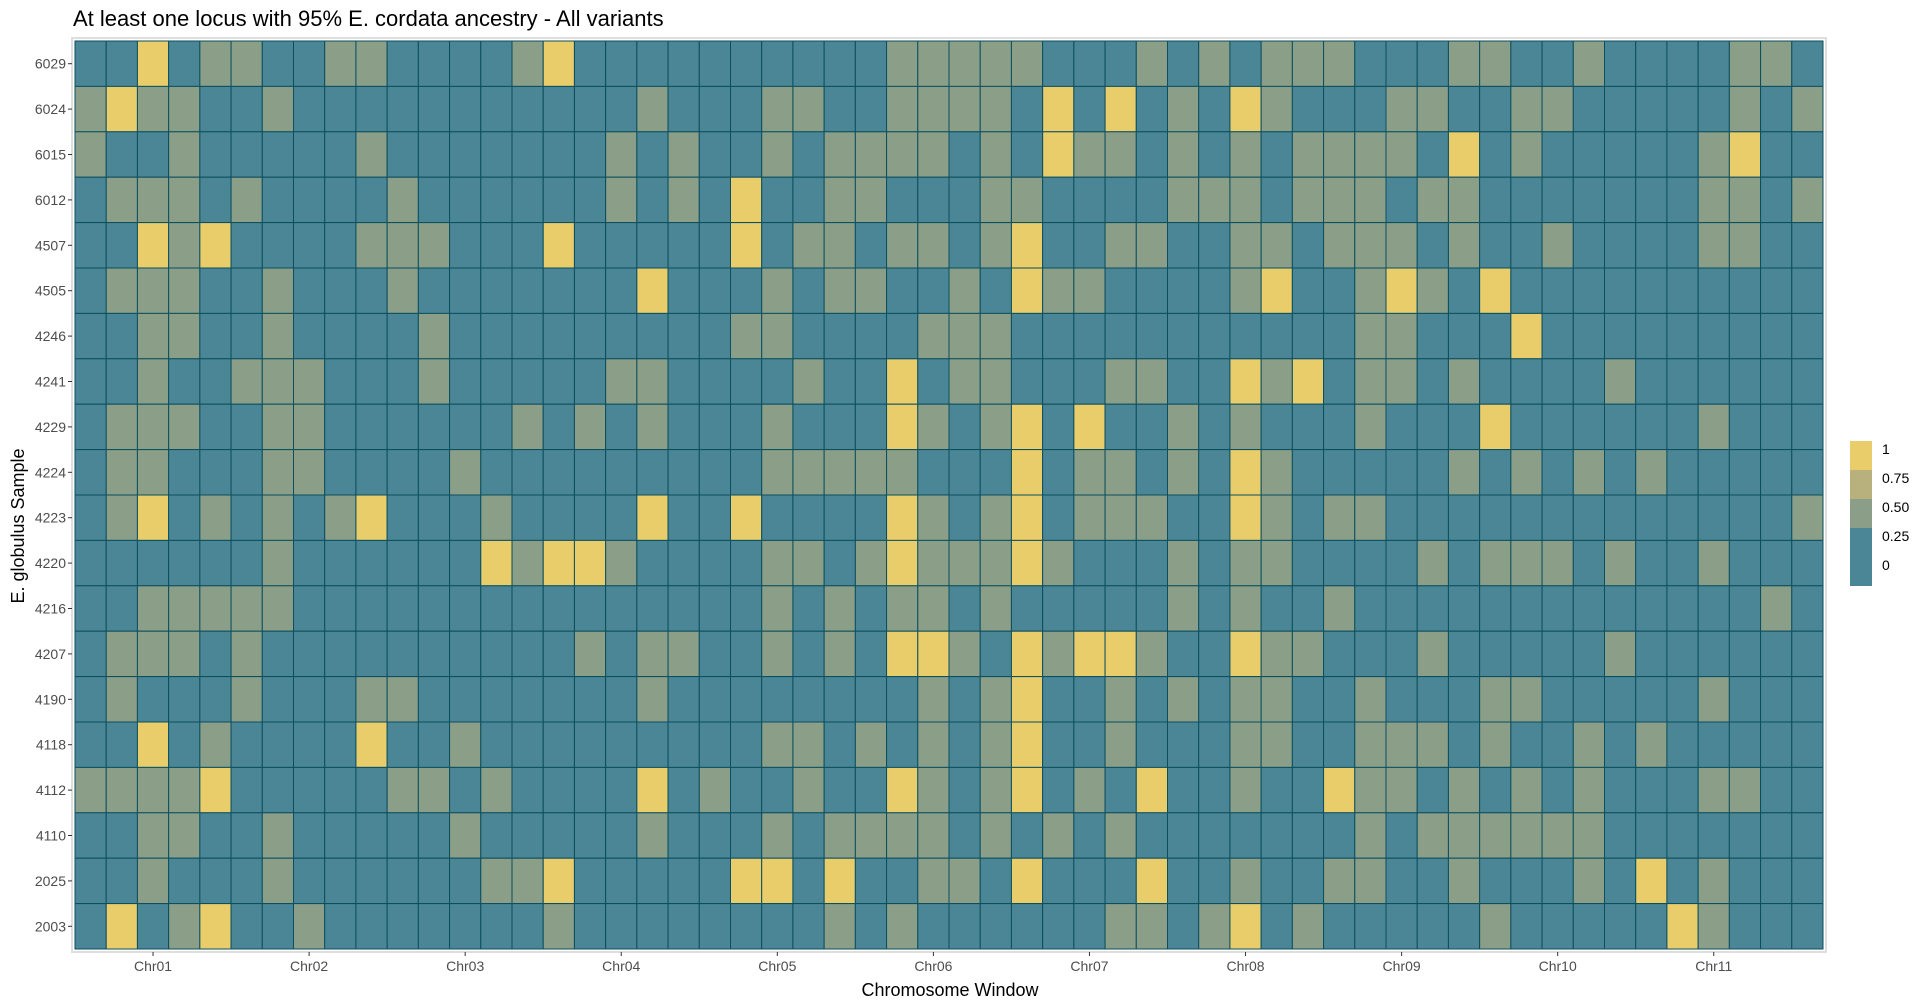  Describe the element at coordinates (1402, 966) in the screenshot. I see `x-tick-label: Chr09` at that location.